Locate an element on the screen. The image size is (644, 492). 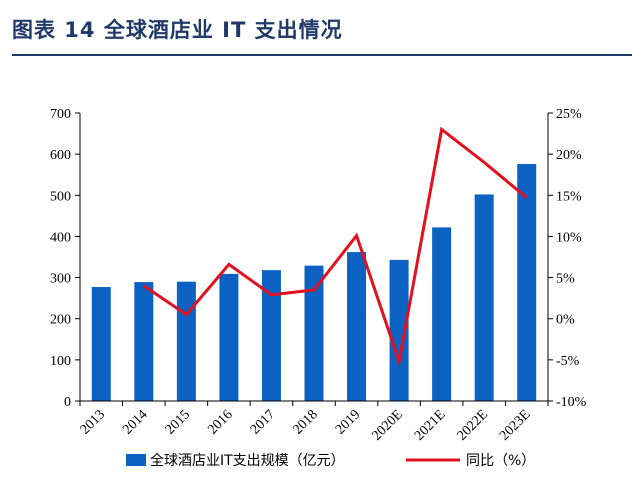
x-tick-label: 2019 is located at coordinates (348, 422).